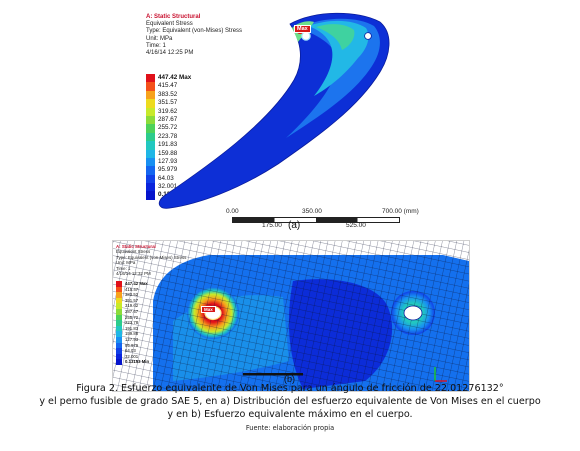  I want to click on panel-a-legend-value: 159.88, so click(168, 153).